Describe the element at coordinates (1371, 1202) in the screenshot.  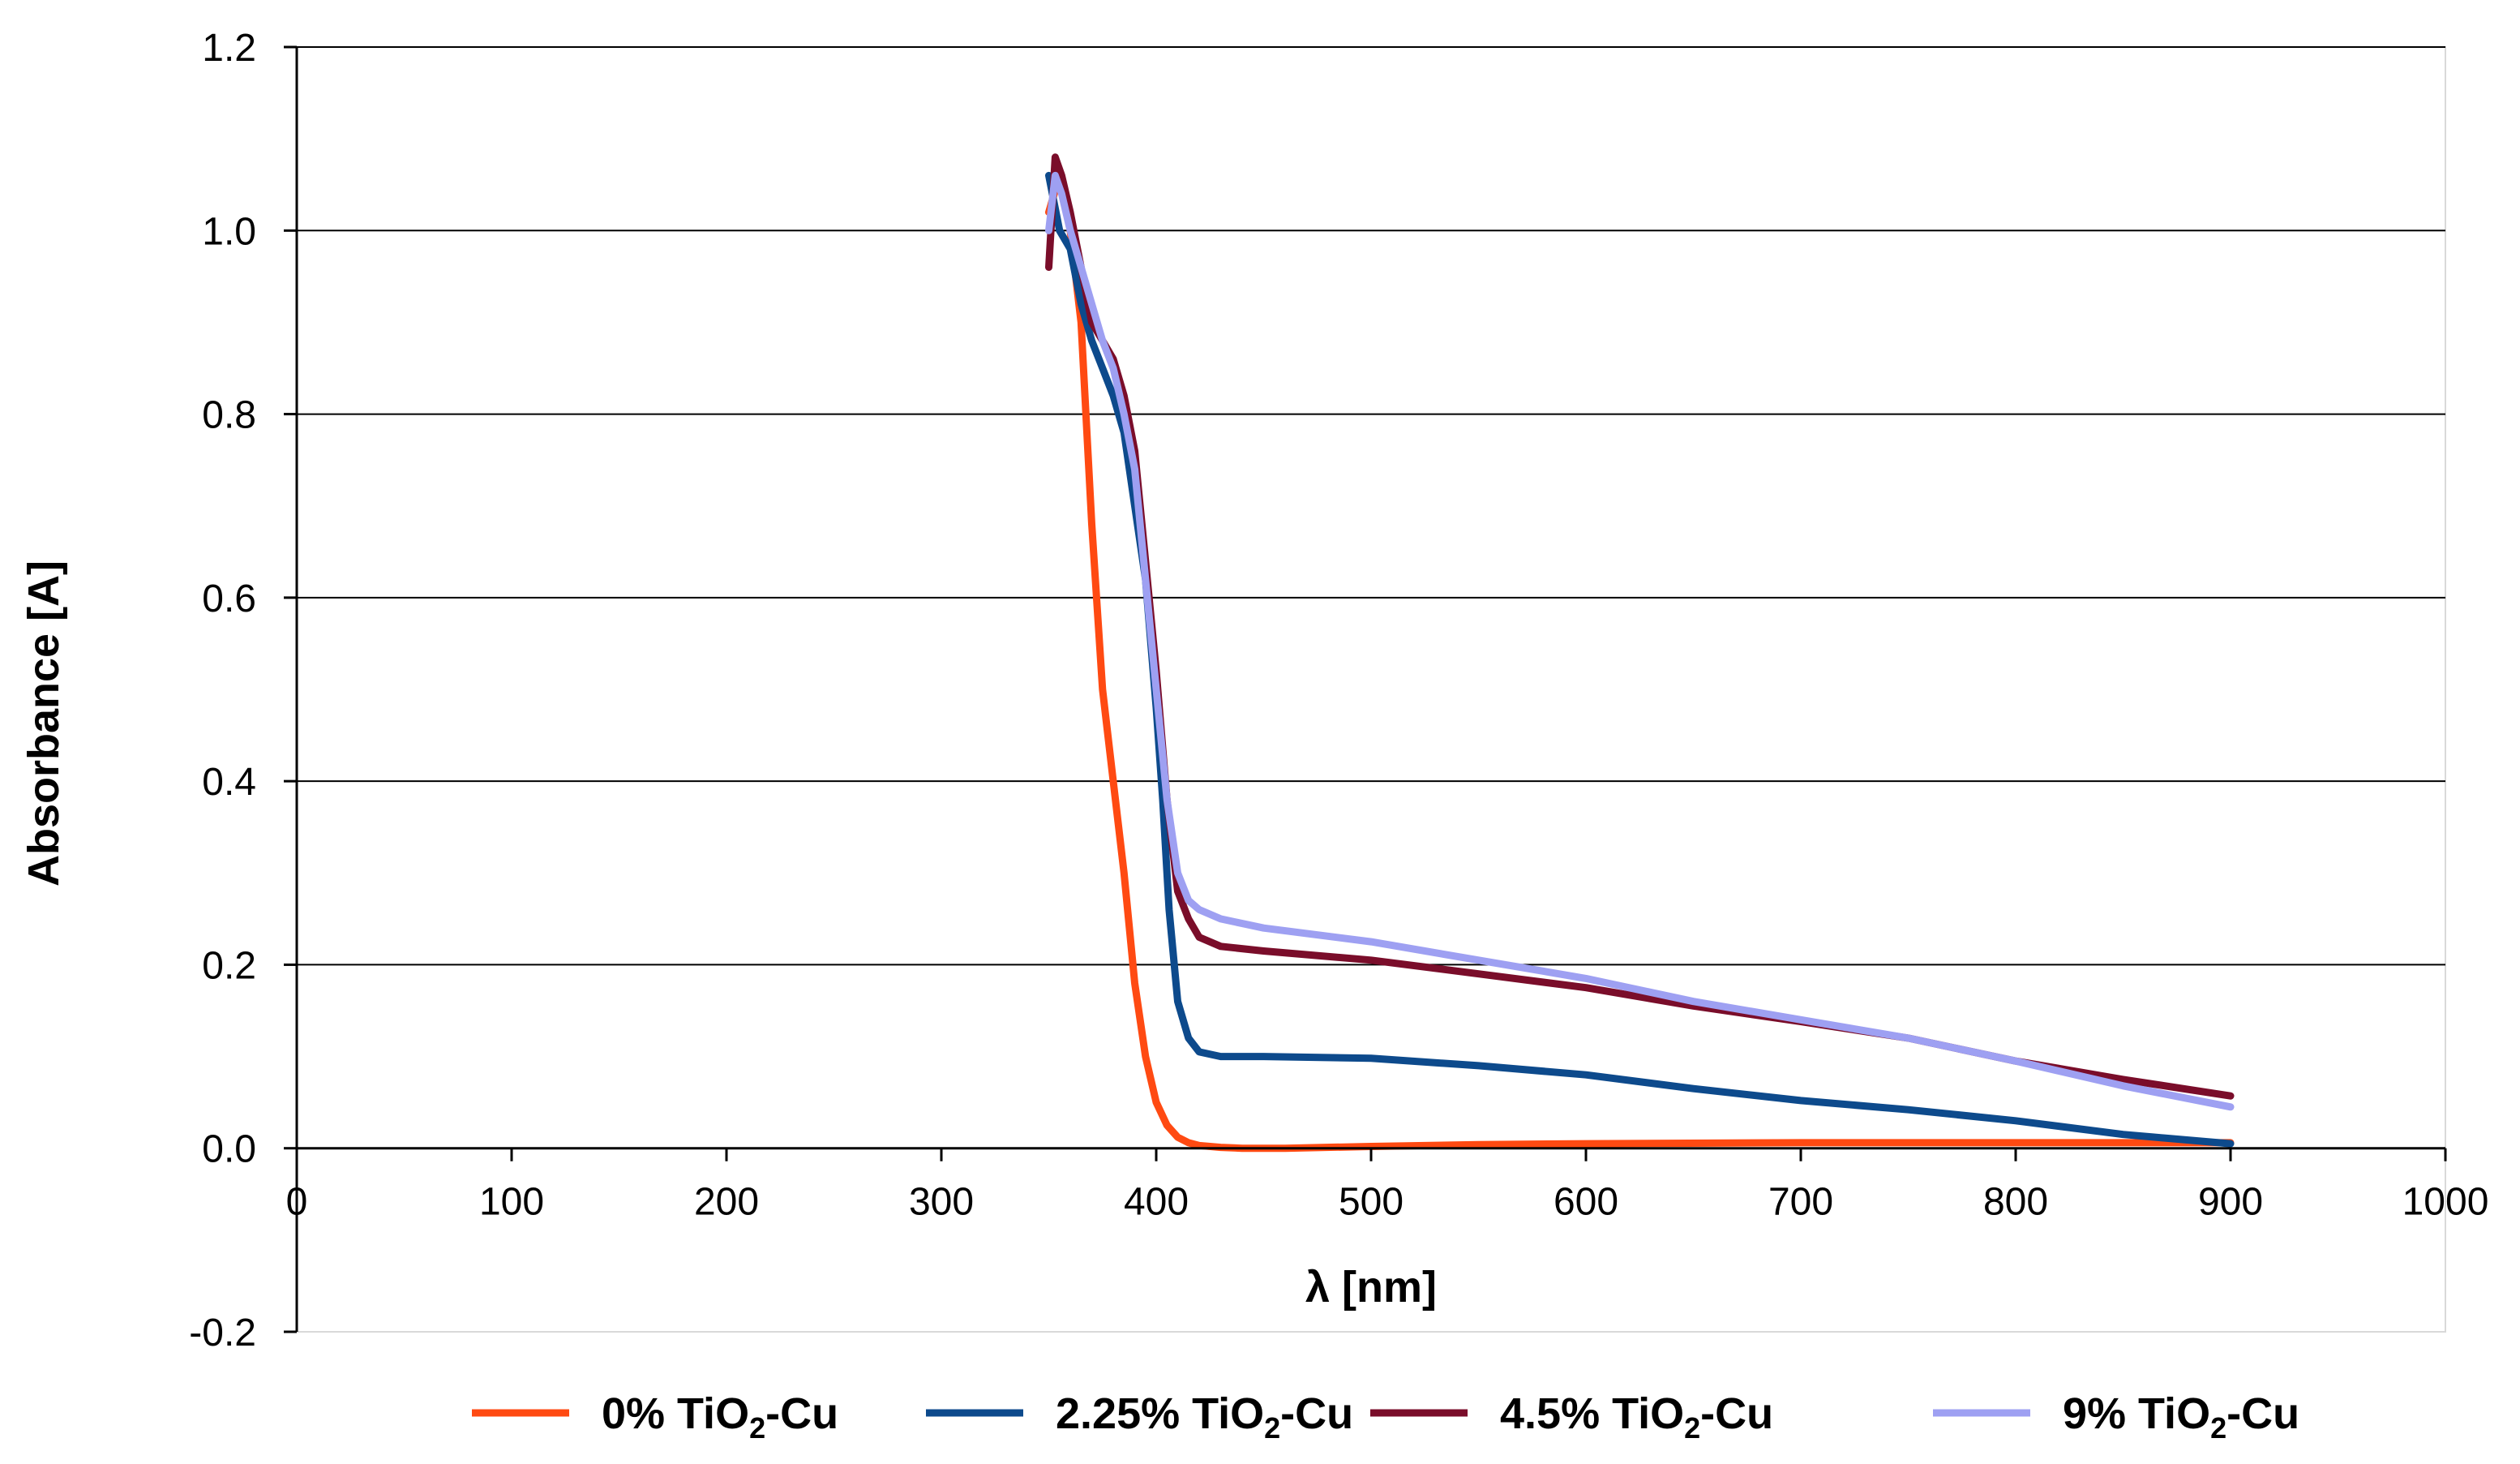
I see `x-tick-label: 500` at that location.